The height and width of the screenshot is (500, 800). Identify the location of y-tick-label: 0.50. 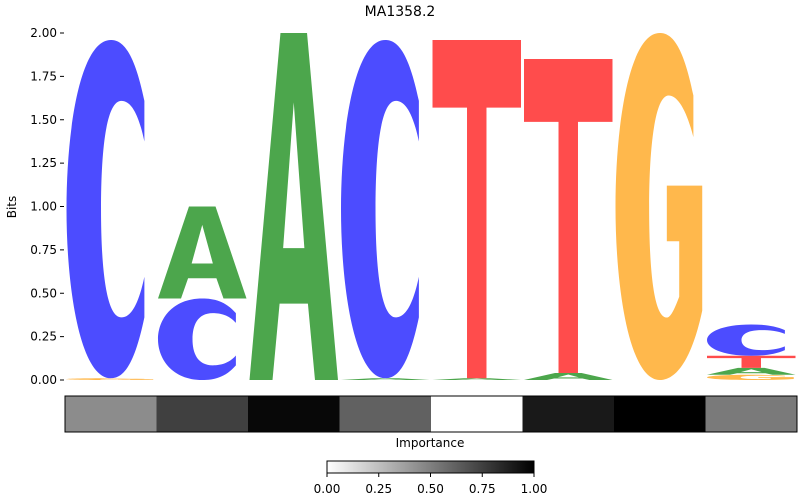
(43, 293).